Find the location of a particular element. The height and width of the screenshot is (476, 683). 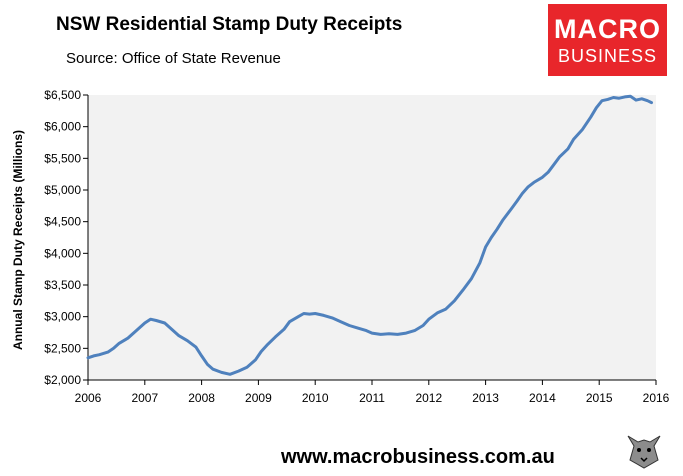

y-tick-label: $5,500 is located at coordinates (62, 158).